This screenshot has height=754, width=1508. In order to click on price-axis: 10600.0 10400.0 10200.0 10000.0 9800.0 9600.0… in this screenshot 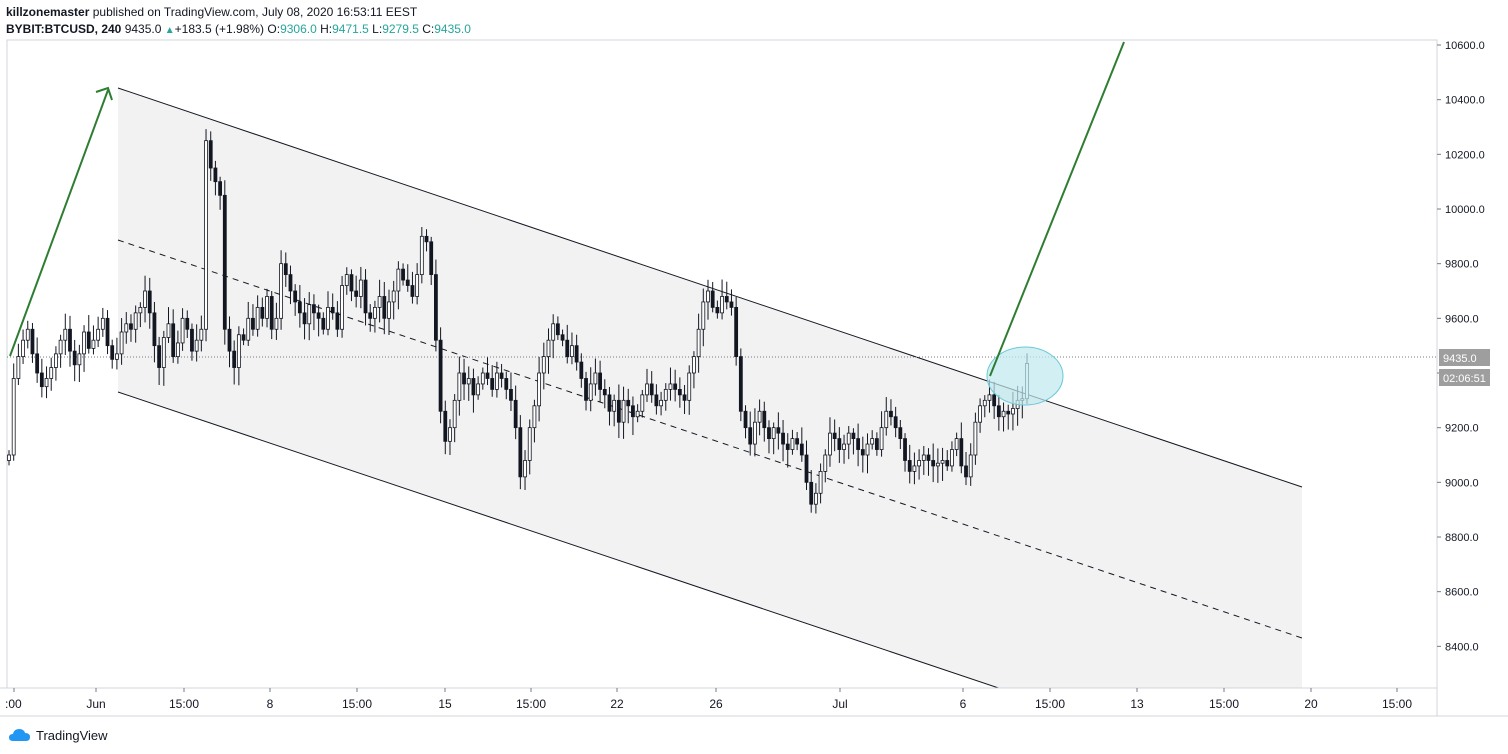, I will do `click(1461, 346)`.